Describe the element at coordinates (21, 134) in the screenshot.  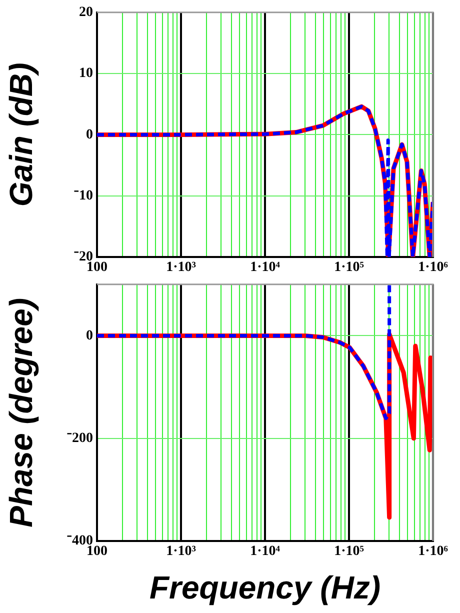
I see `y-axis-title: Gain (dB)` at that location.